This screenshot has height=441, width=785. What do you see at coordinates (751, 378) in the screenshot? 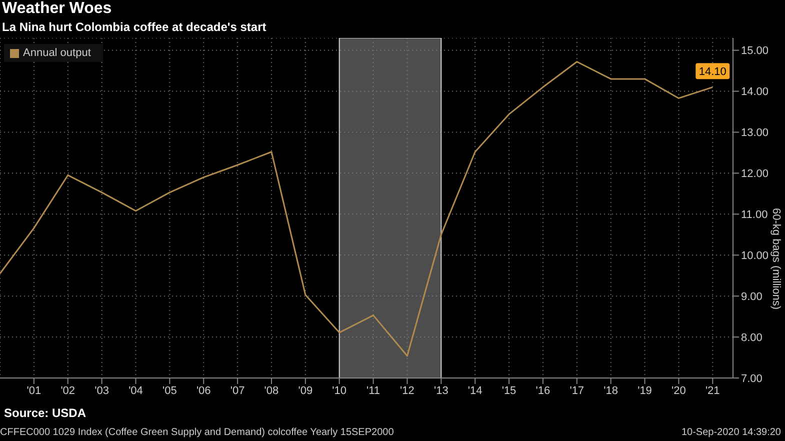
I see `y-tick-label: 7.00` at bounding box center [751, 378].